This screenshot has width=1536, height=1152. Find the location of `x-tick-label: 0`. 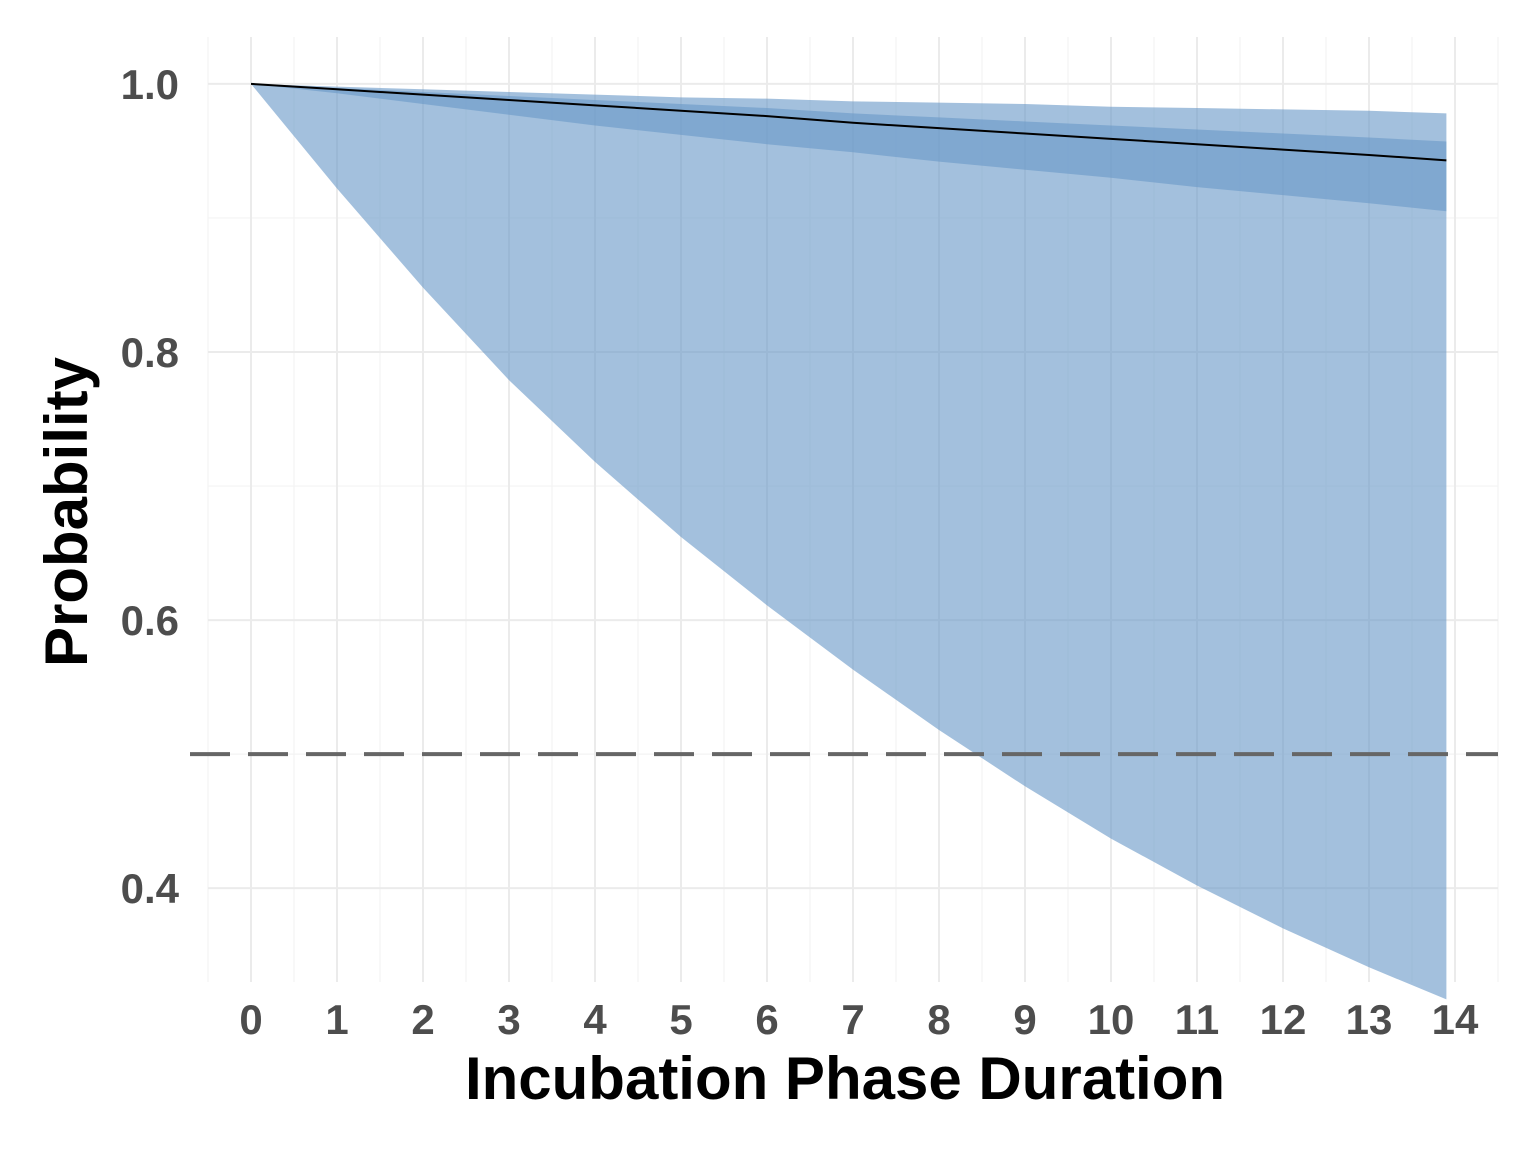

x-tick-label: 0 is located at coordinates (250, 1019).